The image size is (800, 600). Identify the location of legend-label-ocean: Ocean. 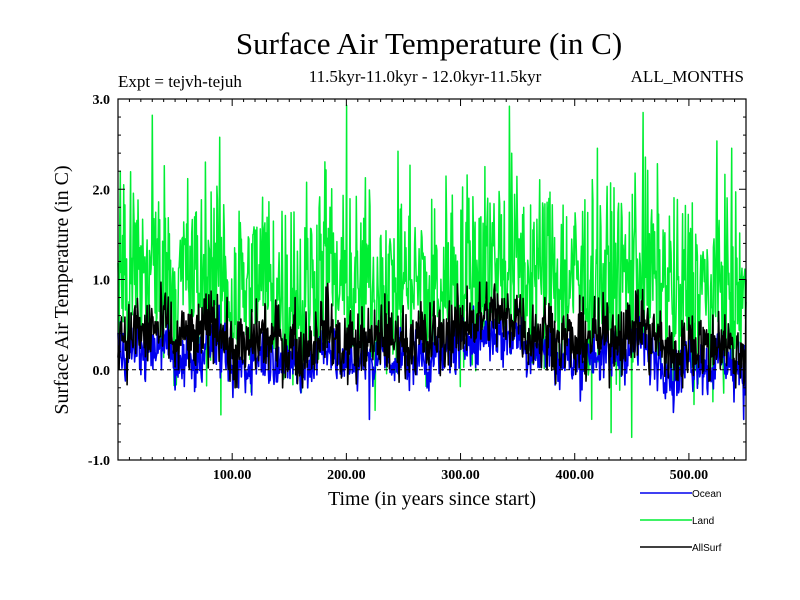
(706, 494).